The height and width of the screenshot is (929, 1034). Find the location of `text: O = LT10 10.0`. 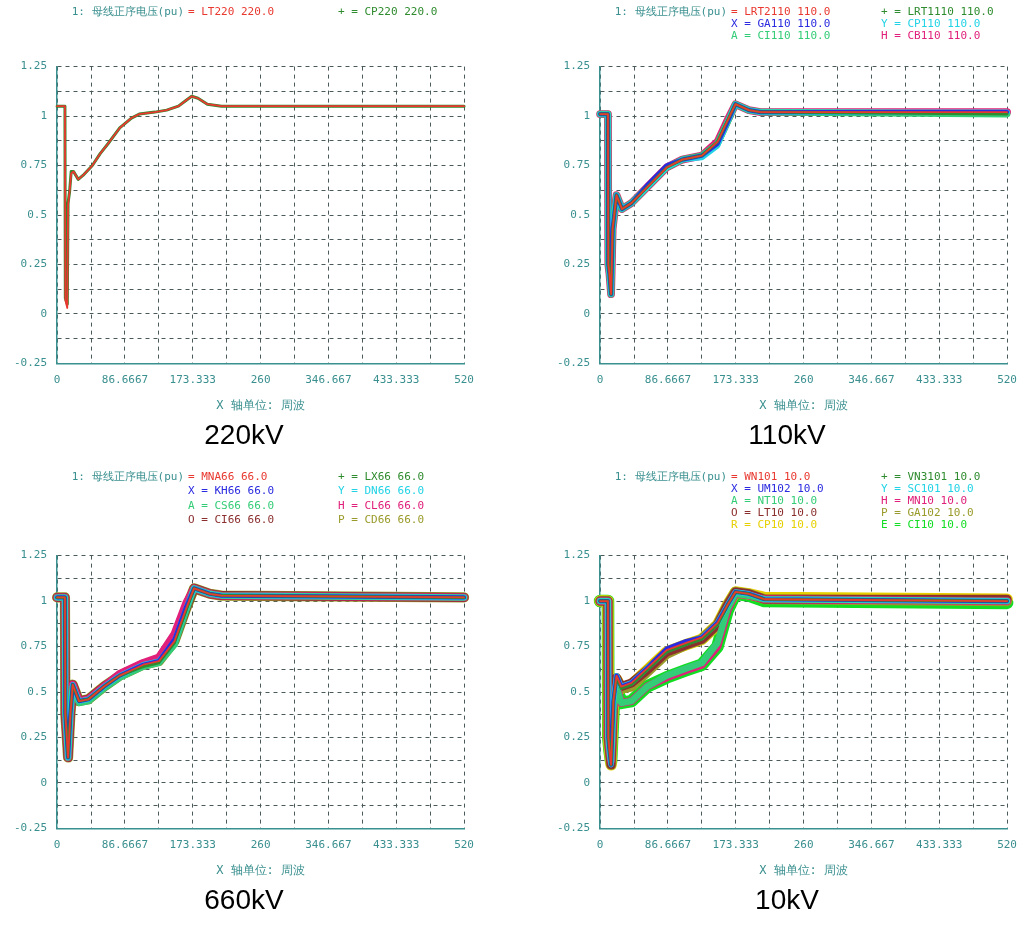

text: O = LT10 10.0 is located at coordinates (775, 512).